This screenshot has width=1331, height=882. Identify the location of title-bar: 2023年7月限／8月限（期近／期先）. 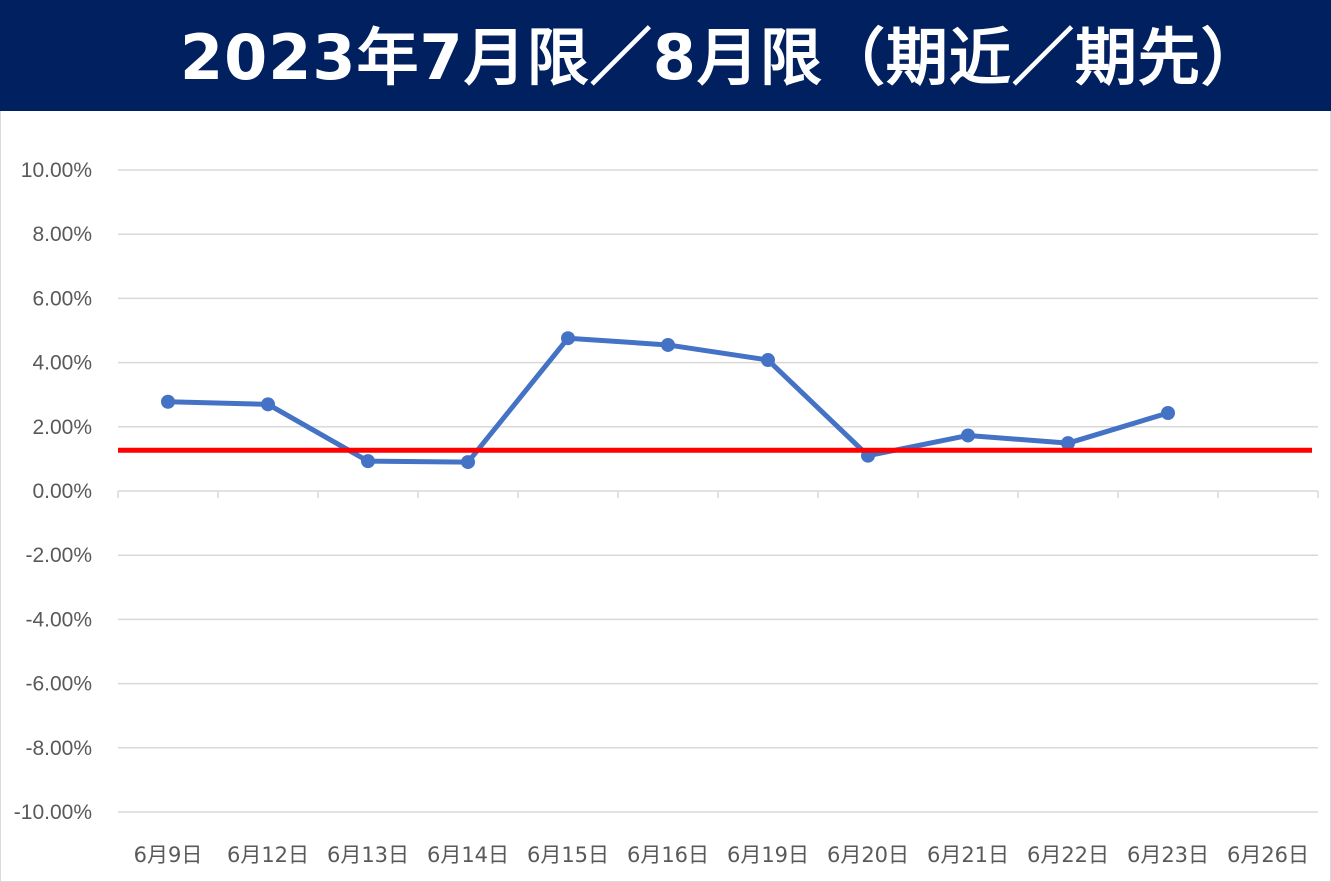
(665, 55).